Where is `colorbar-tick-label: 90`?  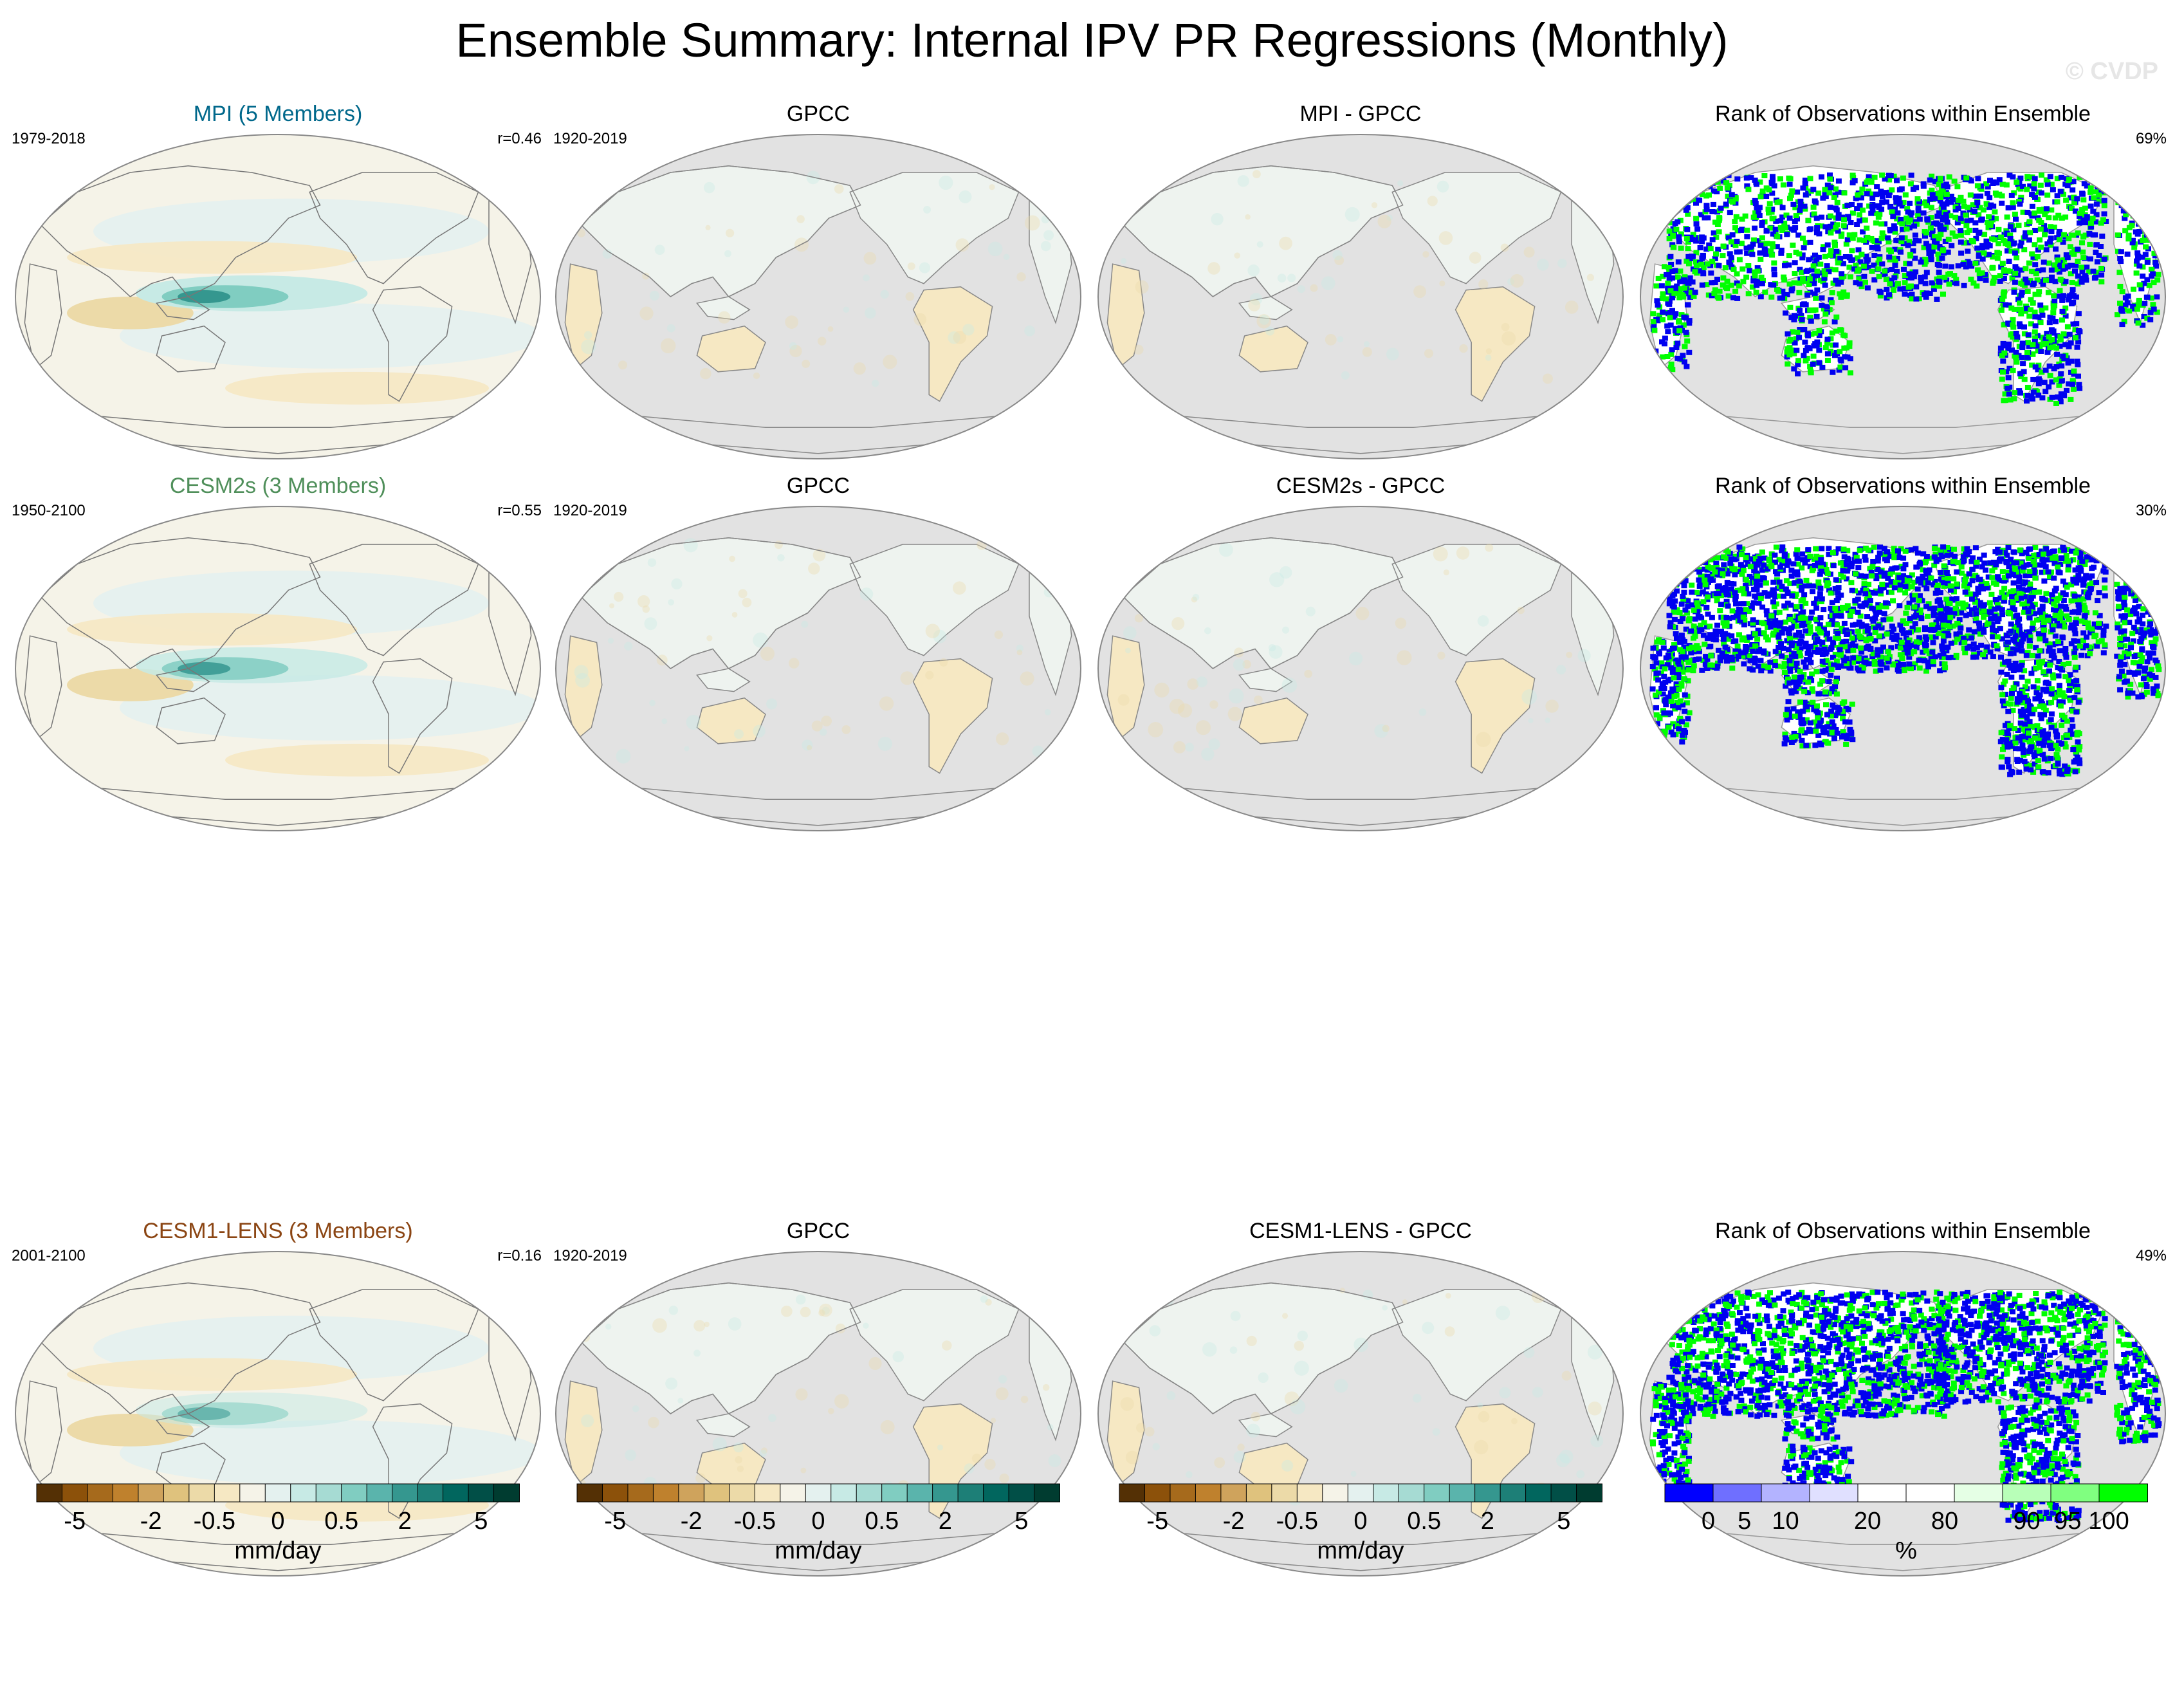 colorbar-tick-label: 90 is located at coordinates (2027, 1521).